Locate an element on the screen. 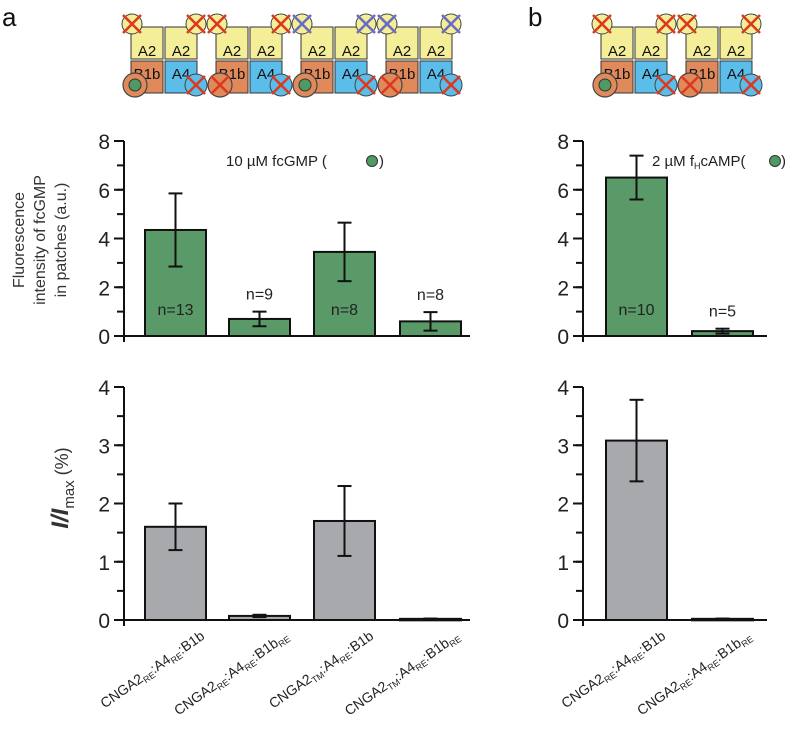 The height and width of the screenshot is (748, 787). y-axis-label: I/Imax (%) is located at coordinates (62, 487).